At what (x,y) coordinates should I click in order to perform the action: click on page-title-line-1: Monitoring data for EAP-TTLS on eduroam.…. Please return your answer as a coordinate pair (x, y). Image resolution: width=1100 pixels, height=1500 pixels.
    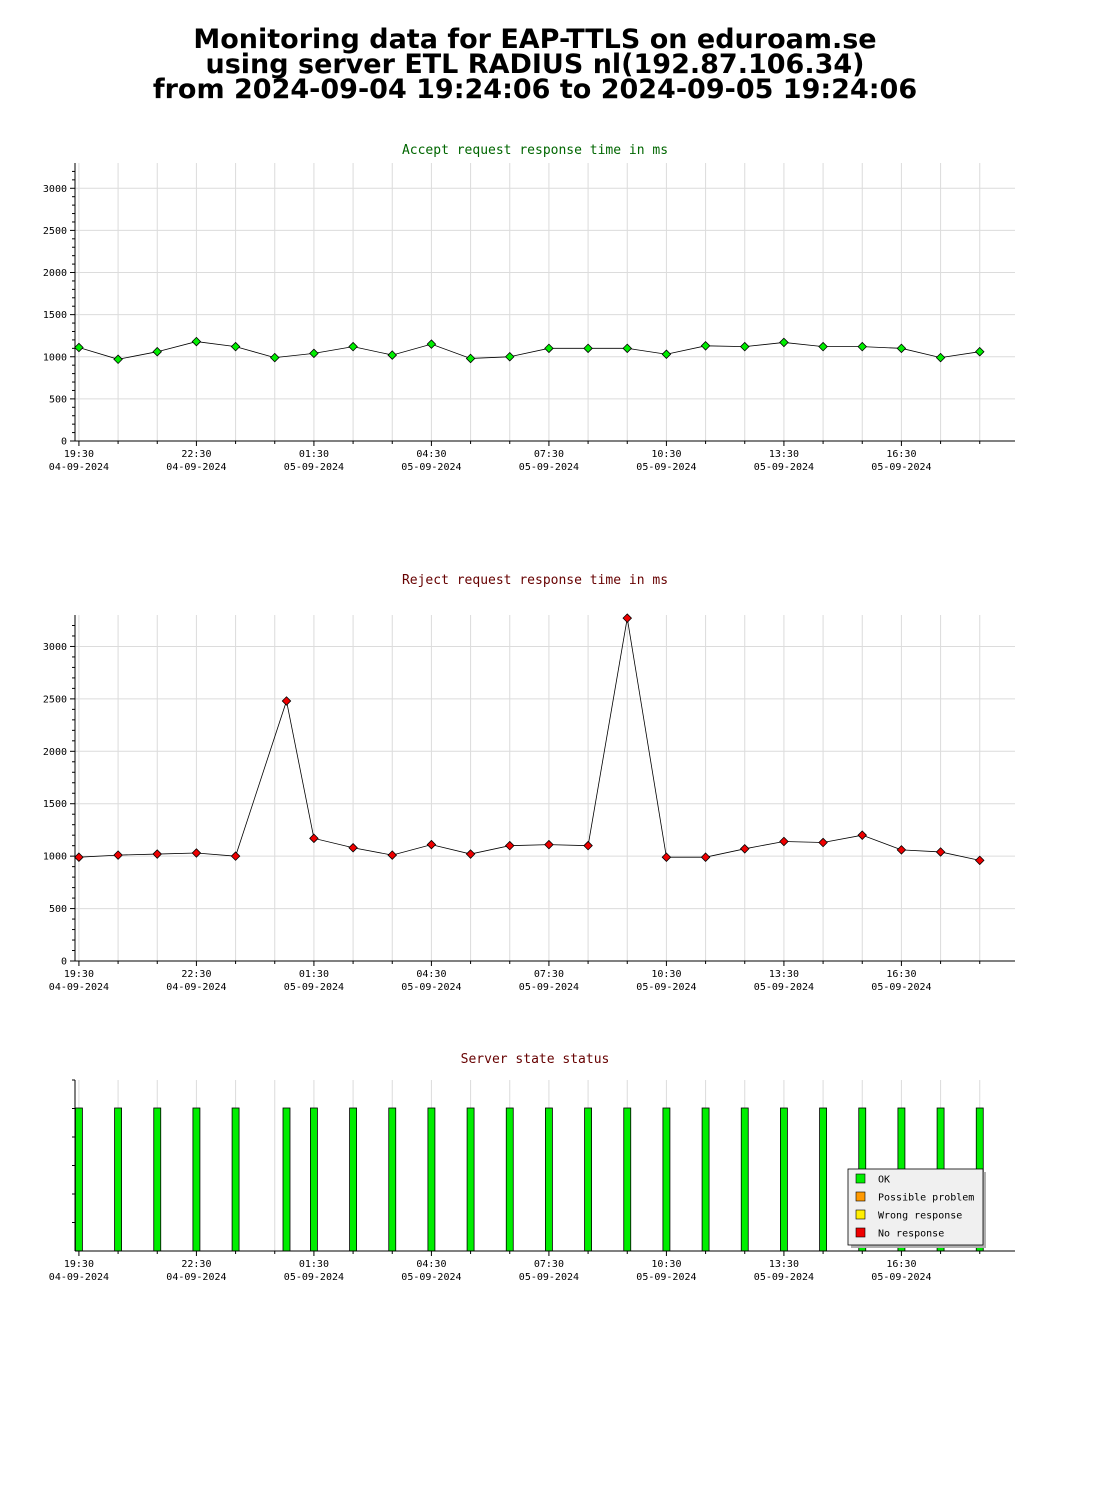
    Looking at the image, I should click on (535, 39).